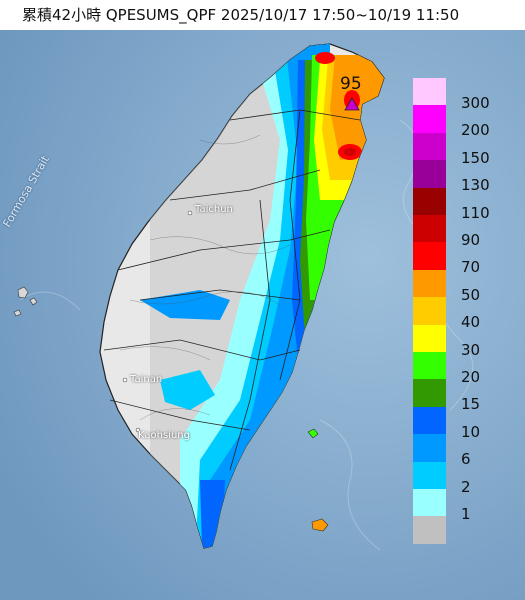  I want to click on legend-row: 200, so click(463, 122).